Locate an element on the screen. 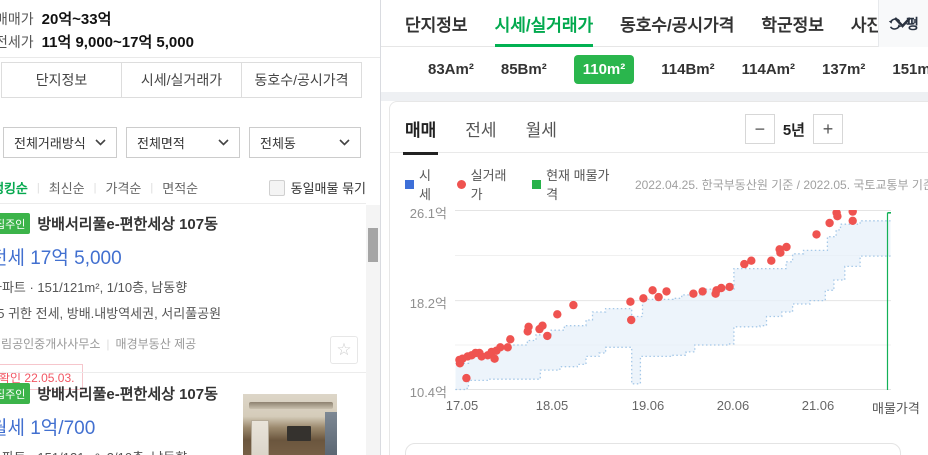 Image resolution: width=928 pixels, height=455 pixels. trade-type-tabs: 매매 전세 월세 is located at coordinates (659, 131).